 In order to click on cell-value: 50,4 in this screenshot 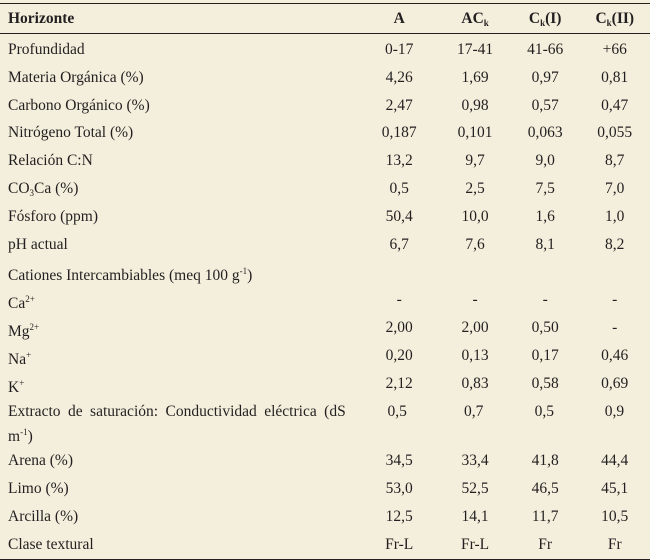, I will do `click(399, 216)`.